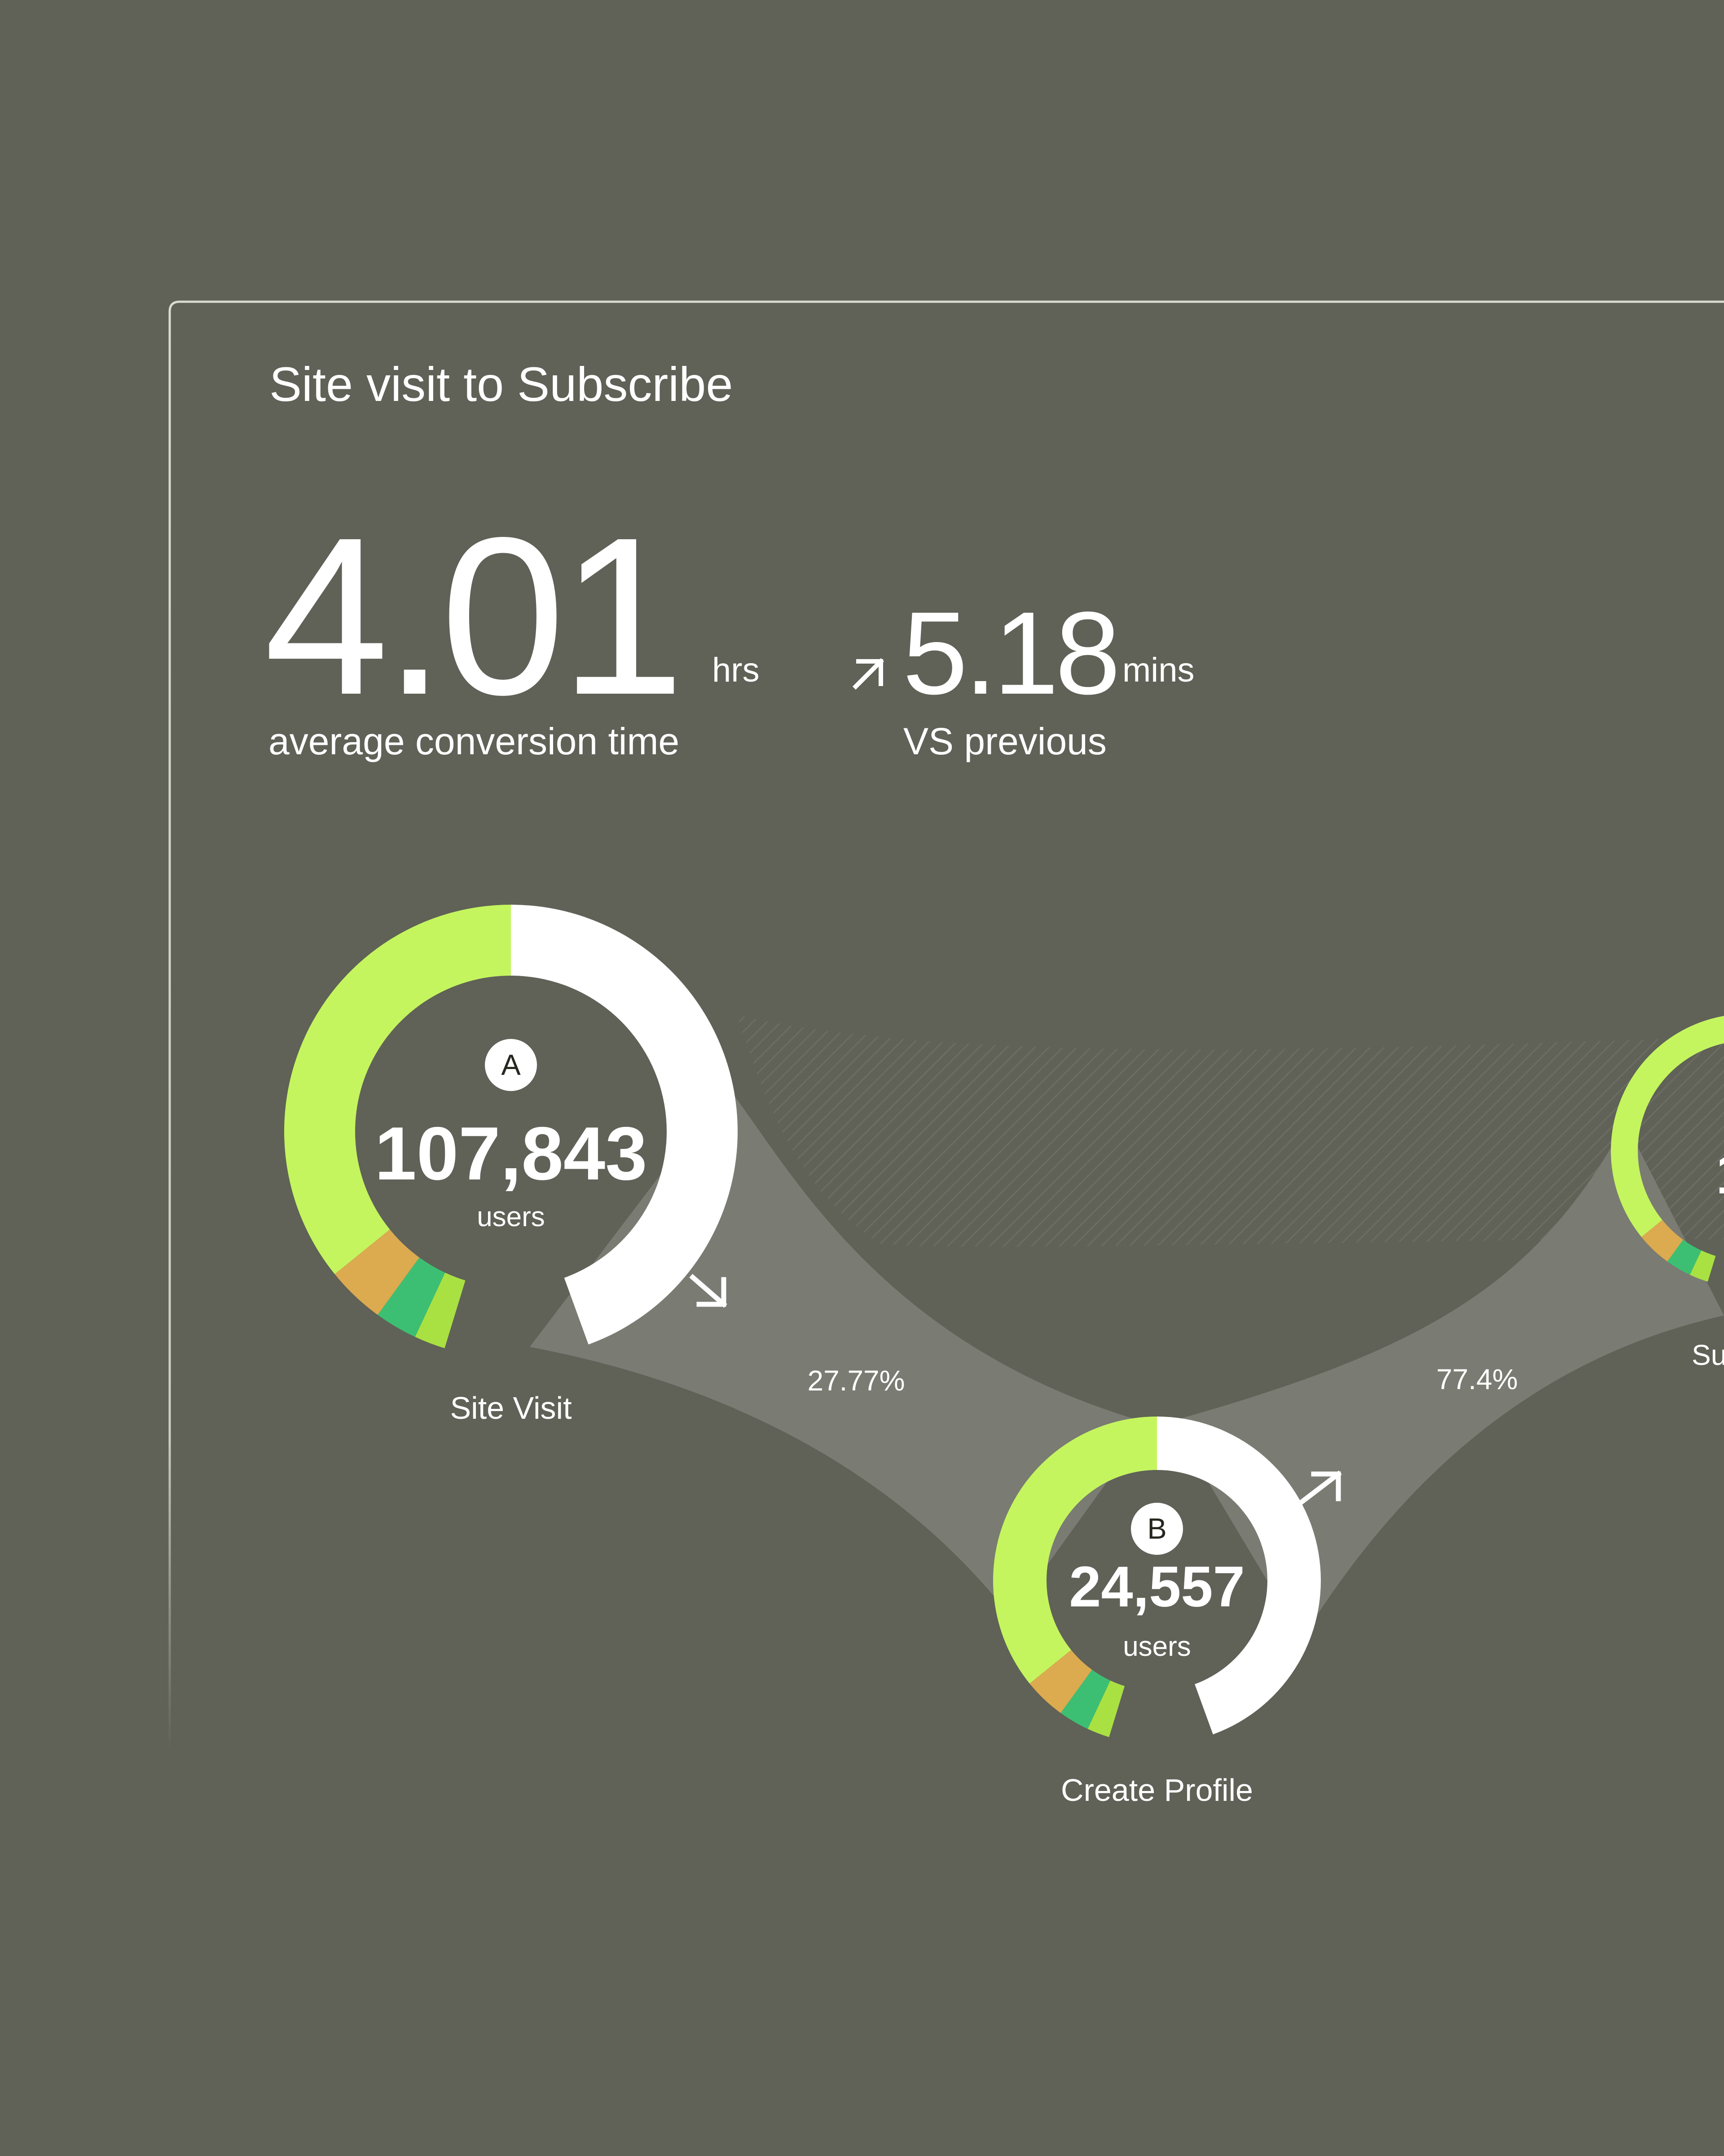 This screenshot has width=1724, height=2156. What do you see at coordinates (1708, 1355) in the screenshot?
I see `step-label-subscribe: Su` at bounding box center [1708, 1355].